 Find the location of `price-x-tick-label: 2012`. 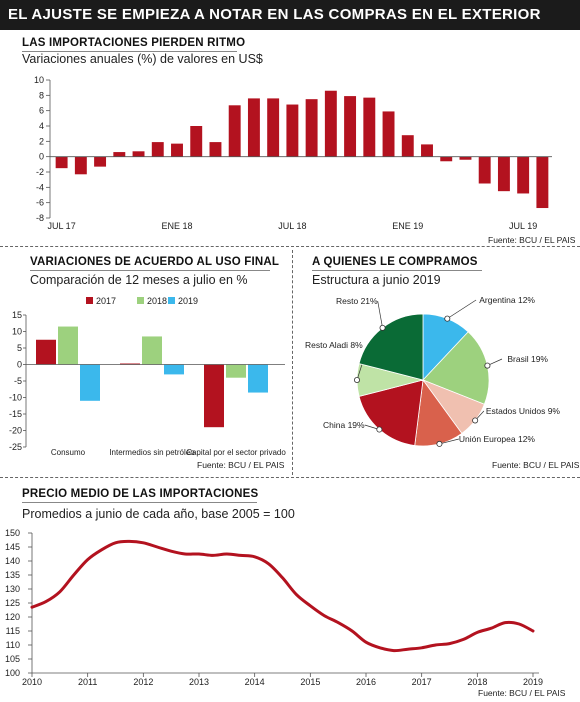

price-x-tick-label: 2012 is located at coordinates (143, 682).